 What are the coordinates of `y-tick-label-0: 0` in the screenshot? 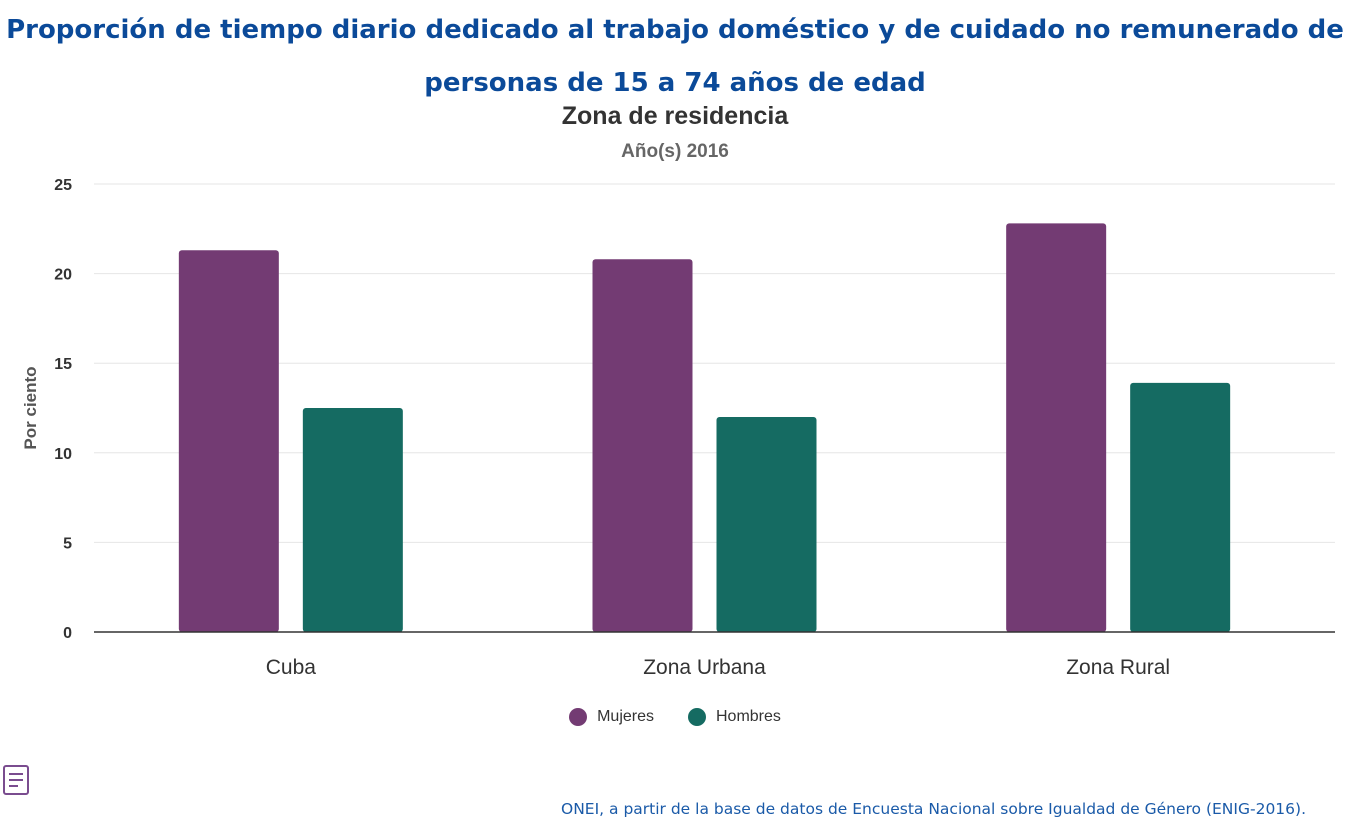 It's located at (67, 633).